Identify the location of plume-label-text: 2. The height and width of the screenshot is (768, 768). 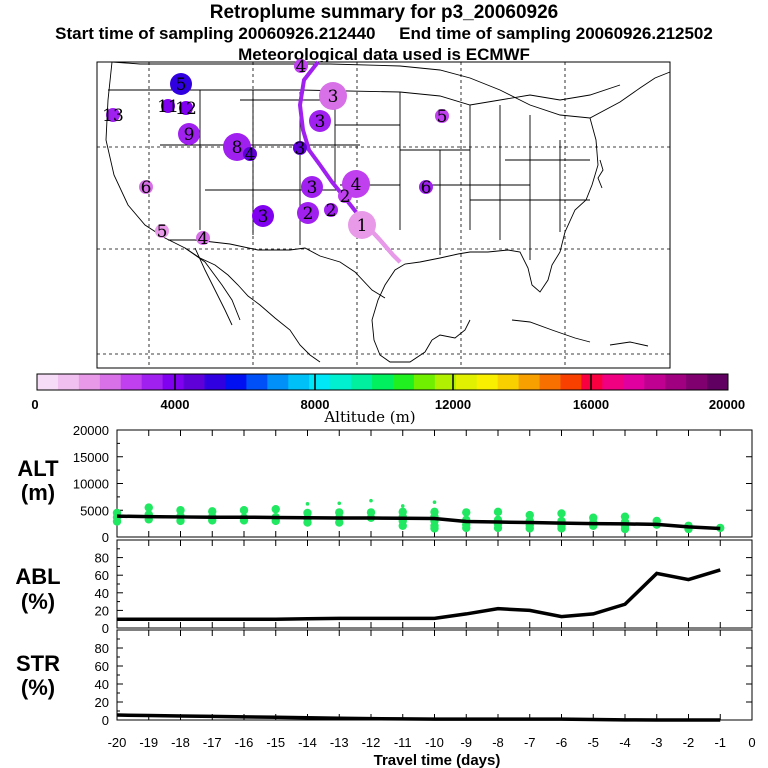
(331, 211).